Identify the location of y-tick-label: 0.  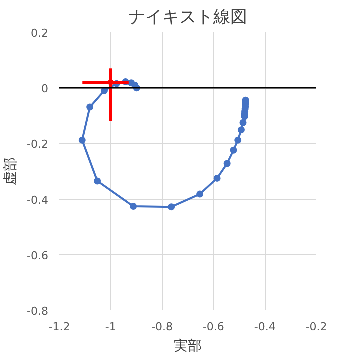
(45, 89).